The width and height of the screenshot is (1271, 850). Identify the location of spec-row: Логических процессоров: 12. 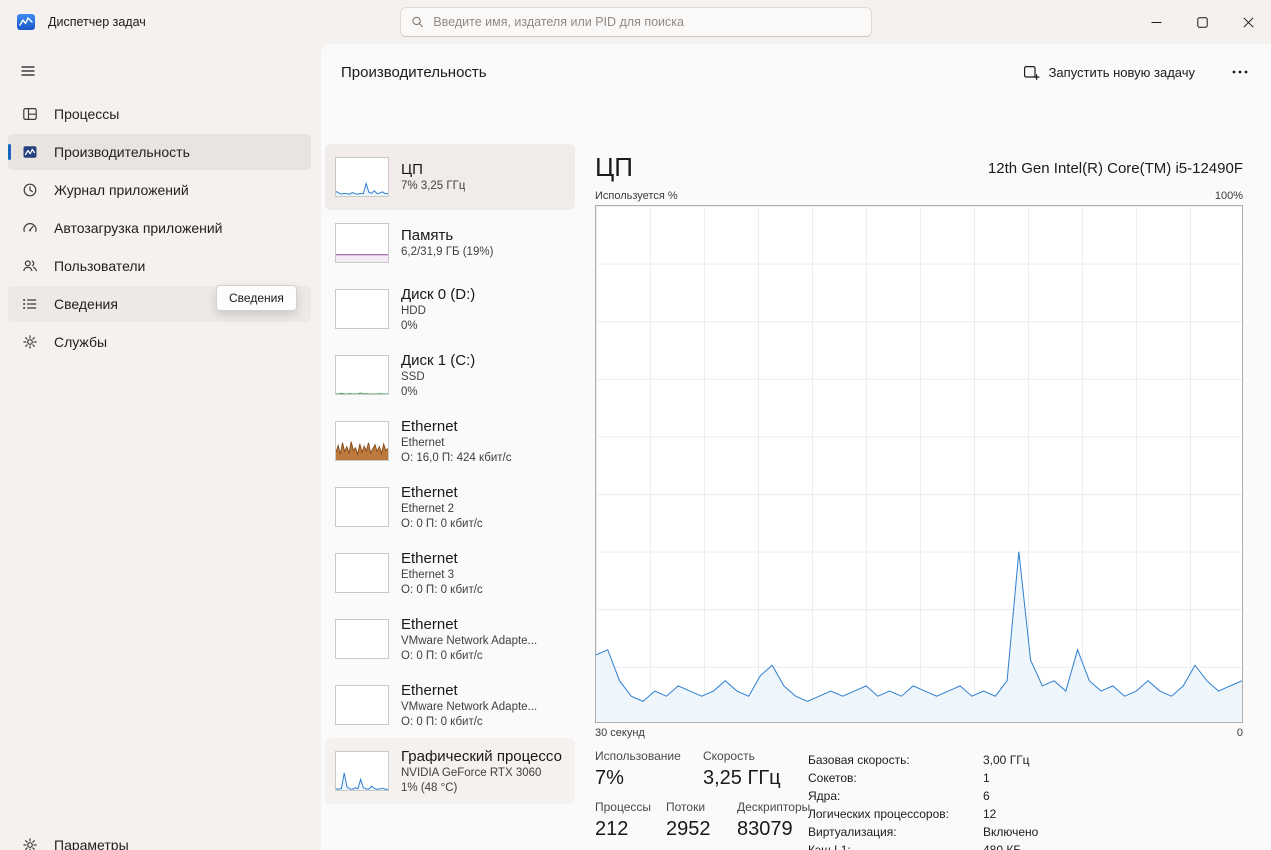
(902, 814).